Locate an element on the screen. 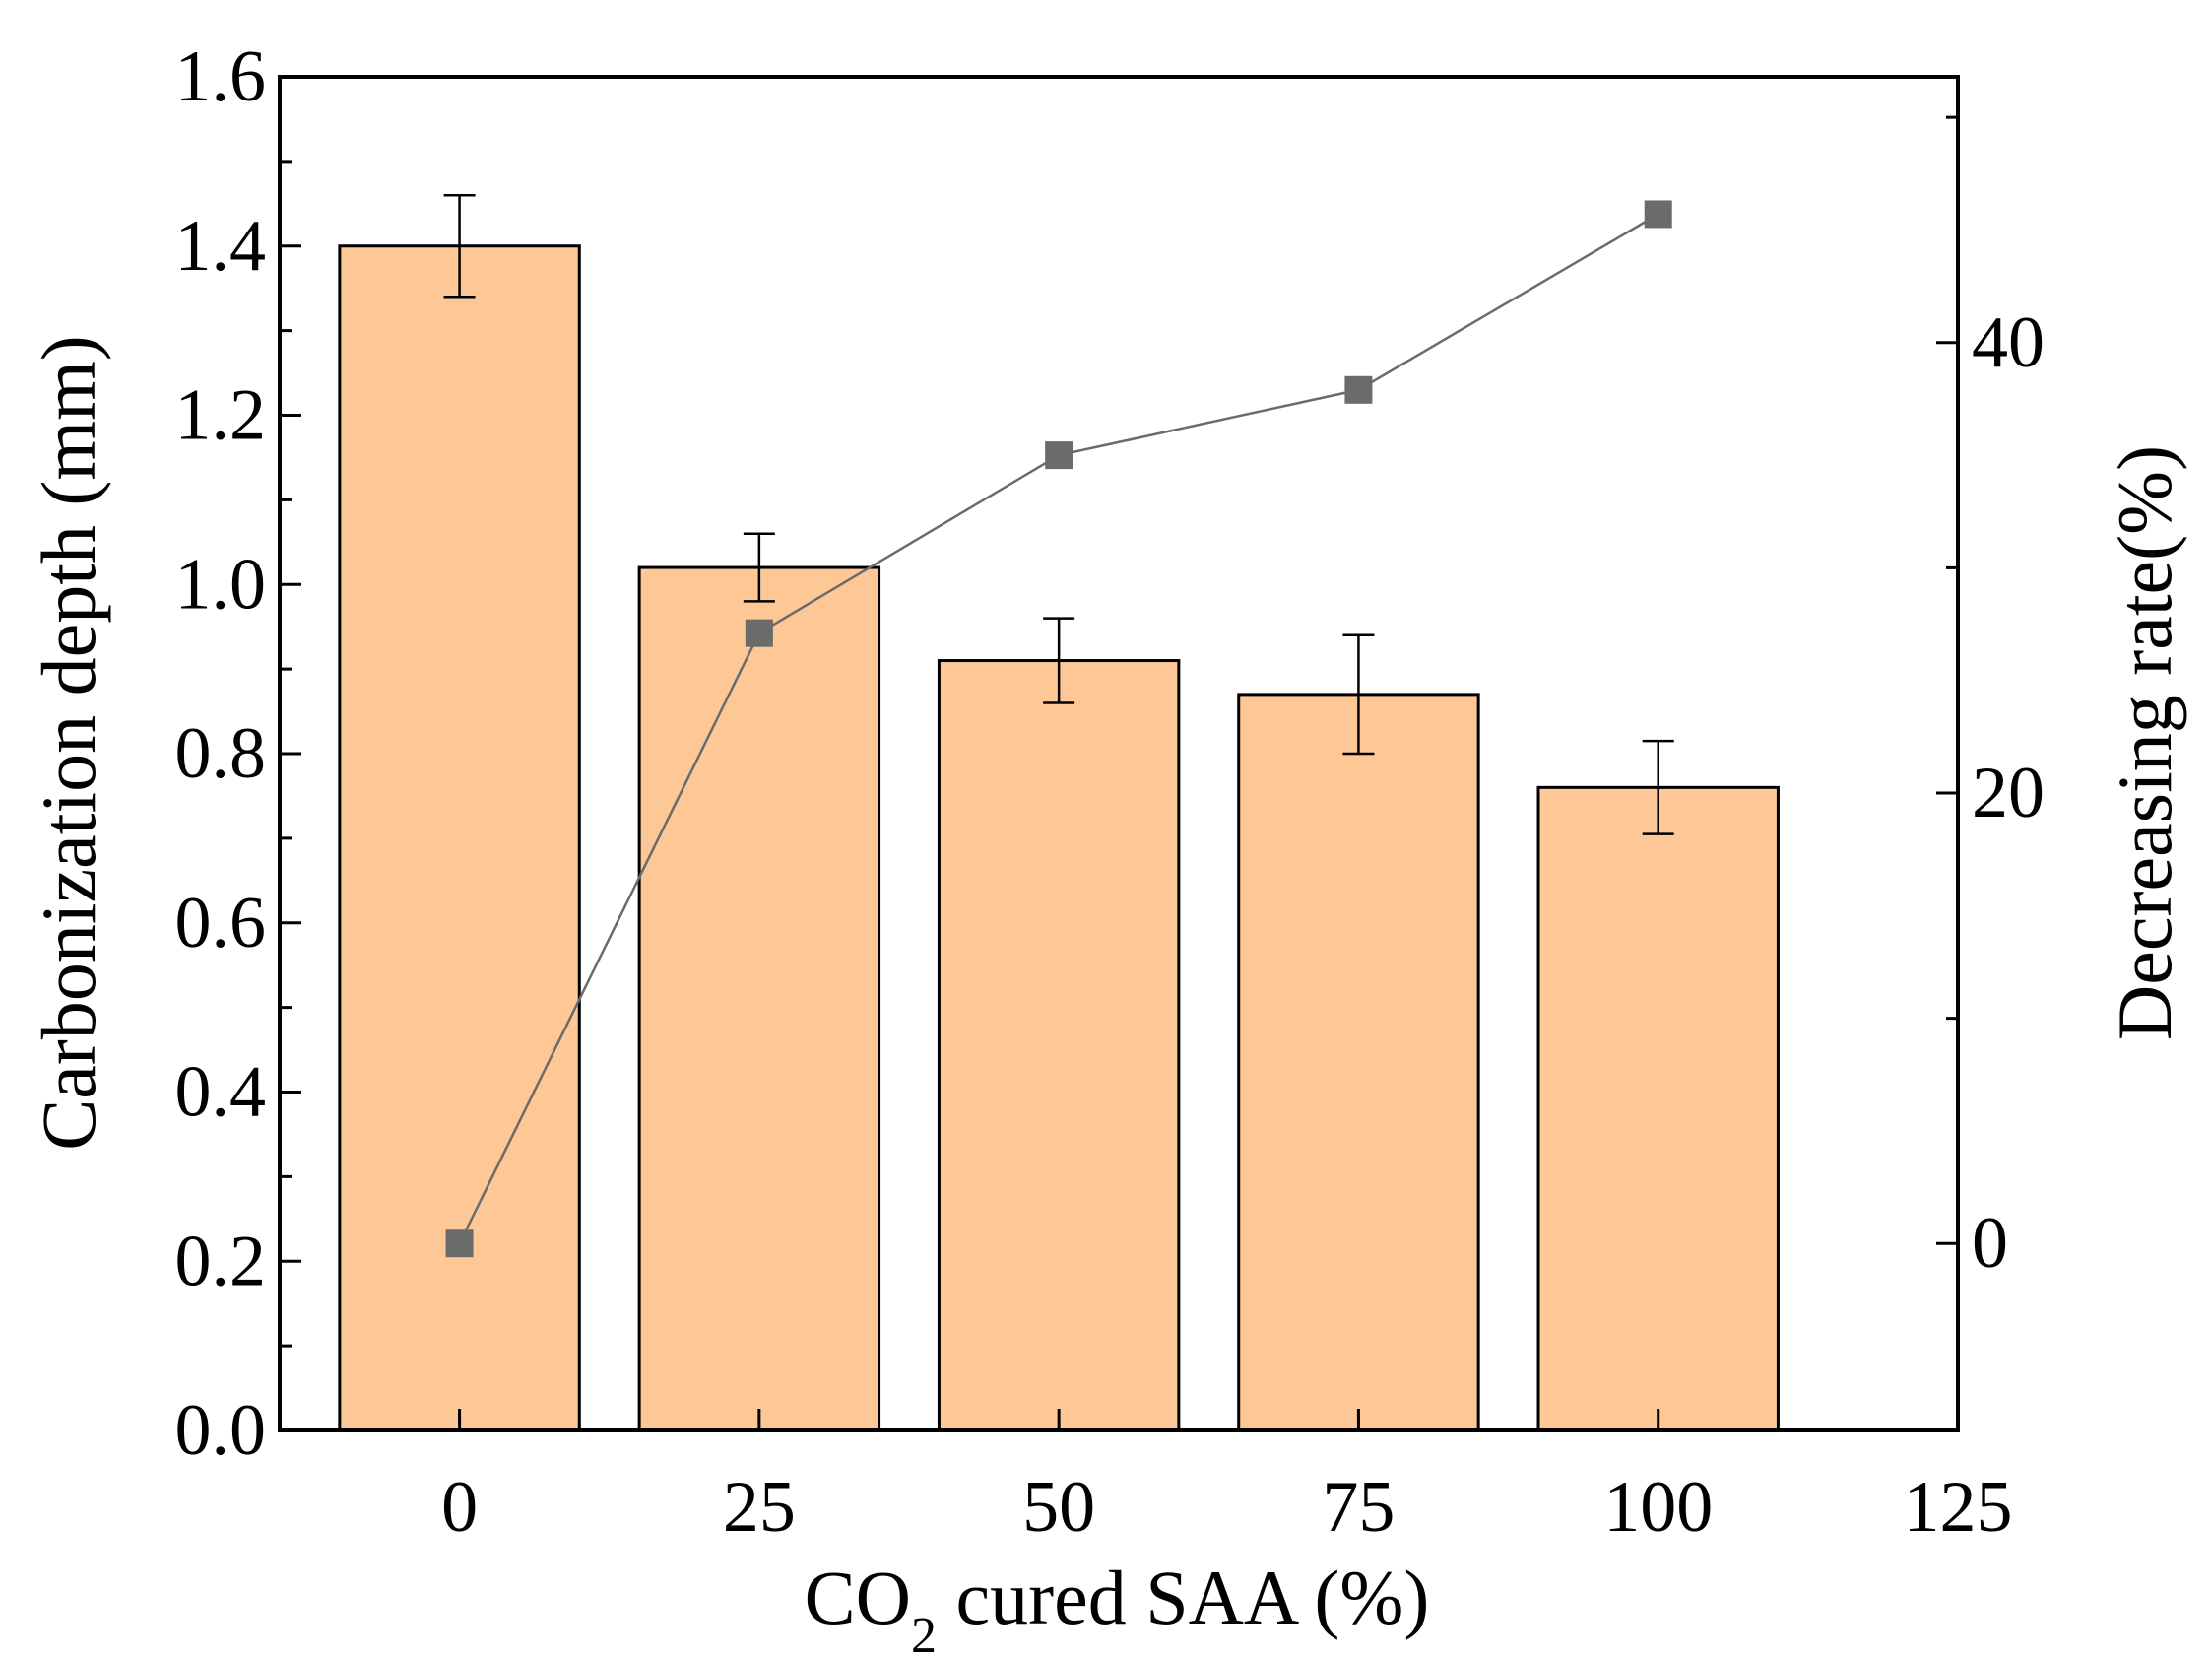  y-tick-label: 1.6 is located at coordinates (221, 76).